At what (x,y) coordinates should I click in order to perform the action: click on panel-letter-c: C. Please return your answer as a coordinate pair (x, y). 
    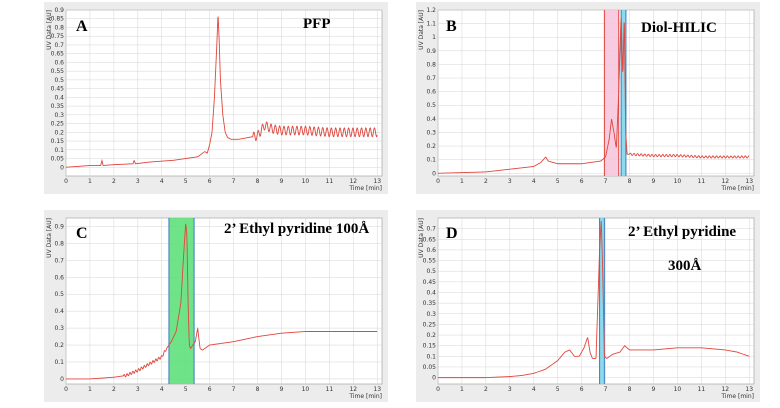
    Looking at the image, I should click on (82, 233).